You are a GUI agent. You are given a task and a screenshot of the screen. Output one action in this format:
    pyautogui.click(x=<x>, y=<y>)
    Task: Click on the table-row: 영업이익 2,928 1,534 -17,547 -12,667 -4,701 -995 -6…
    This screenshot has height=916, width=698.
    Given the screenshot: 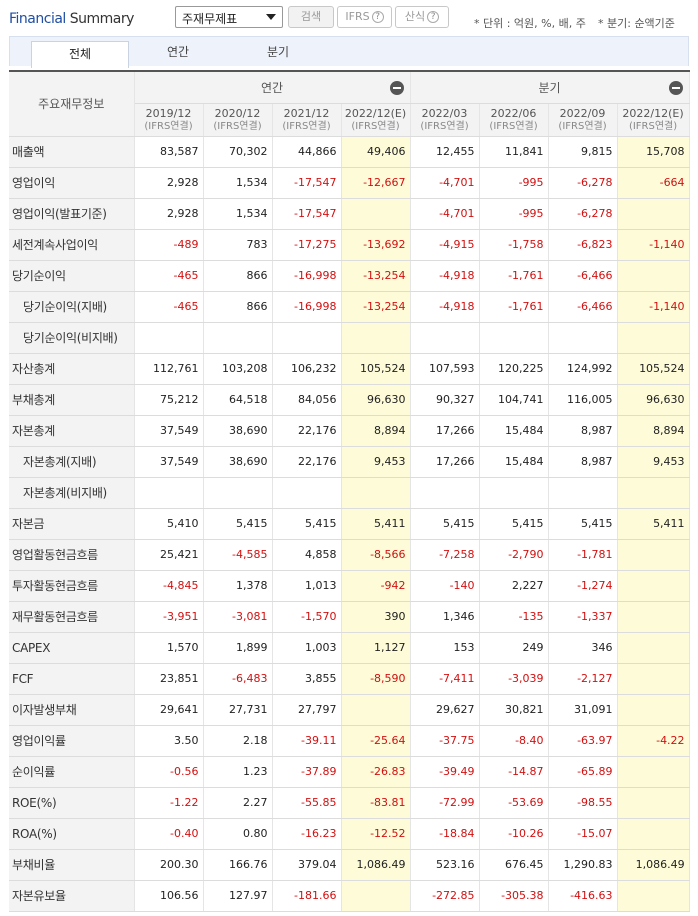 What is the action you would take?
    pyautogui.click(x=349, y=183)
    